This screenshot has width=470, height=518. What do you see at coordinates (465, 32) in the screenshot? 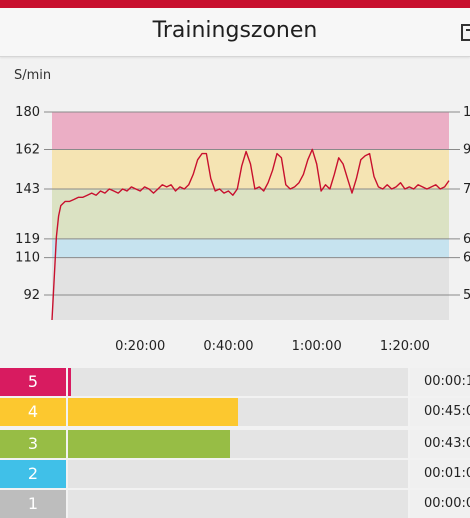
I see `export-icon` at bounding box center [465, 32].